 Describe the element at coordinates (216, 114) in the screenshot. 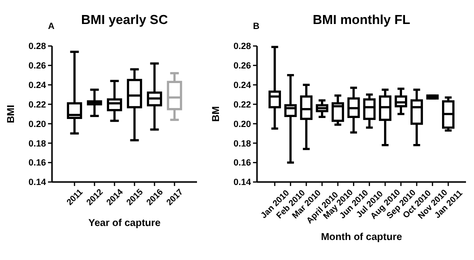

I see `y-axis-title: BM` at that location.